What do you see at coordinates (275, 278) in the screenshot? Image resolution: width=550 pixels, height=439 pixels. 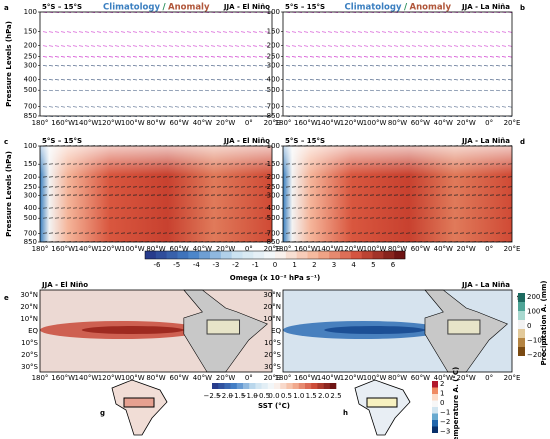 I see `omega-label: Omega (x 10⁻² hPa s⁻¹)` at bounding box center [275, 278].